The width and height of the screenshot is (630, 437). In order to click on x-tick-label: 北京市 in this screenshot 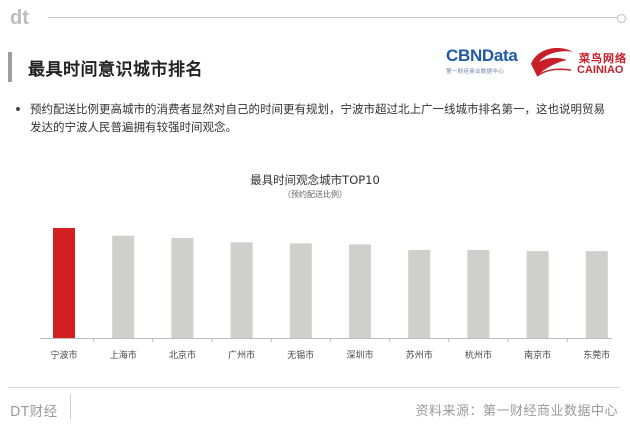, I will do `click(182, 355)`.